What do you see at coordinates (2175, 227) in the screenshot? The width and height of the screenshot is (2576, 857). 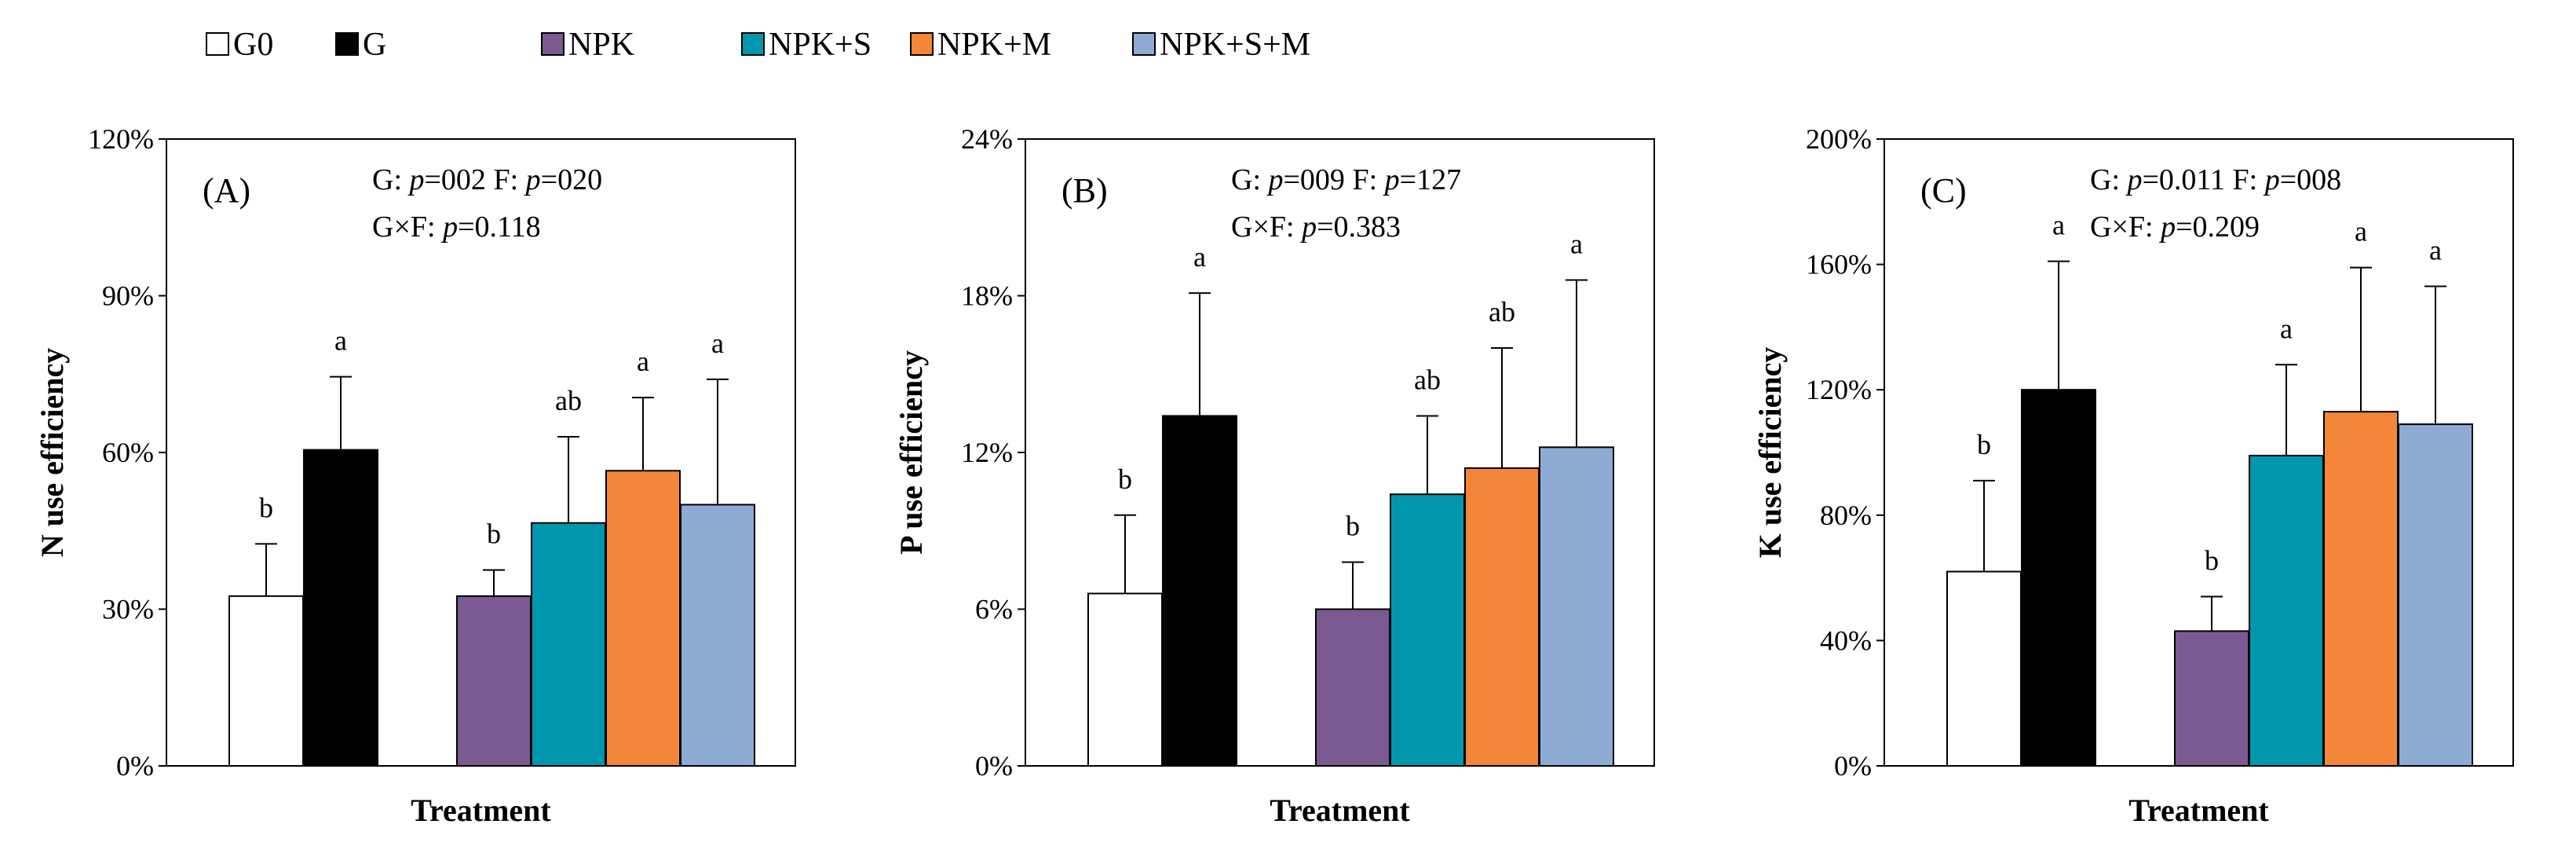 I see `stat-line-interaction: G×F: p=0.209` at bounding box center [2175, 227].